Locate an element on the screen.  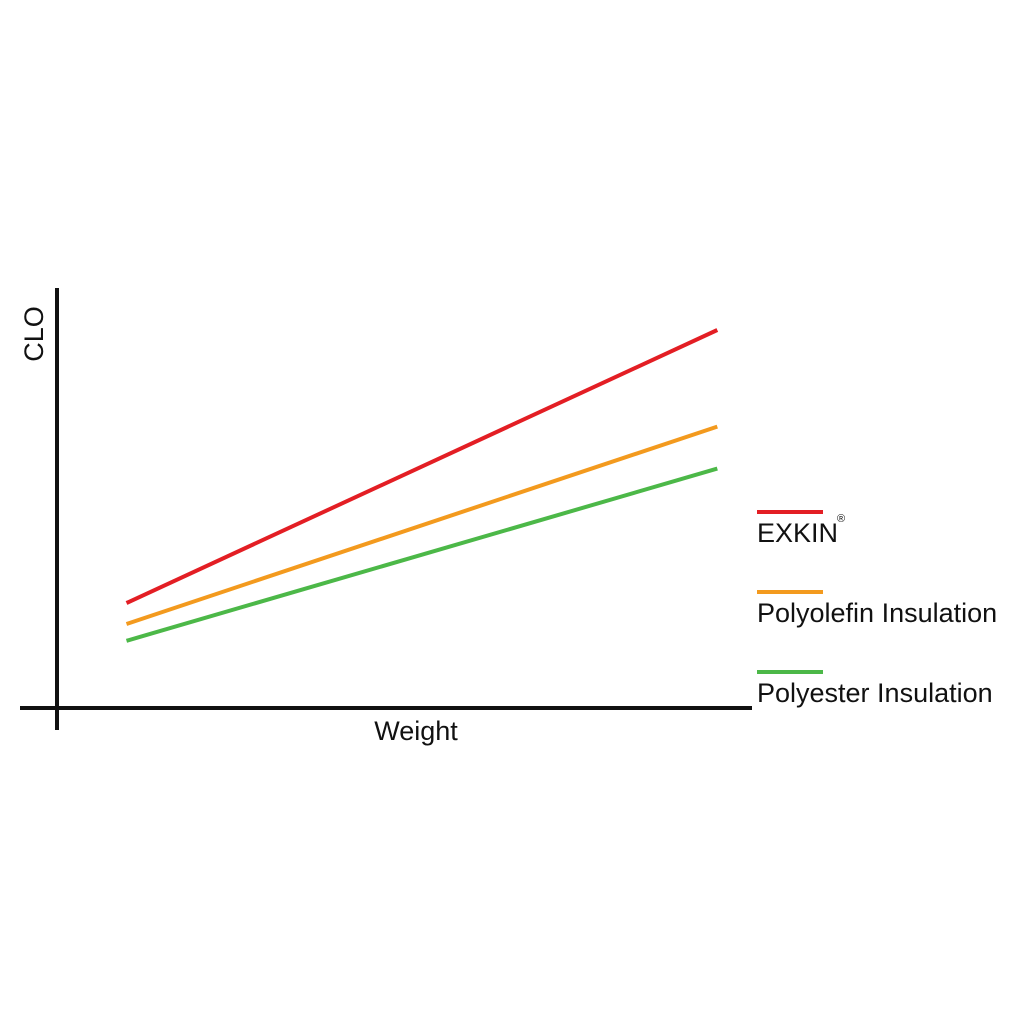
legend-item-1: EXKIN® is located at coordinates (801, 529).